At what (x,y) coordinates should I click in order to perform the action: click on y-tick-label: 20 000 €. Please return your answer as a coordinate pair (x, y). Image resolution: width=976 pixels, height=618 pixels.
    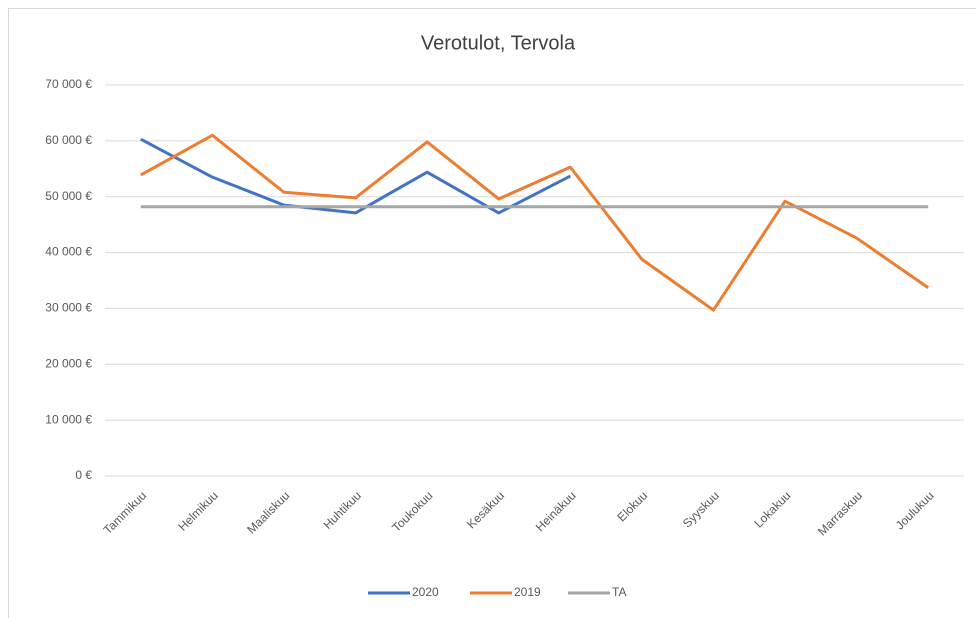
    Looking at the image, I should click on (68, 363).